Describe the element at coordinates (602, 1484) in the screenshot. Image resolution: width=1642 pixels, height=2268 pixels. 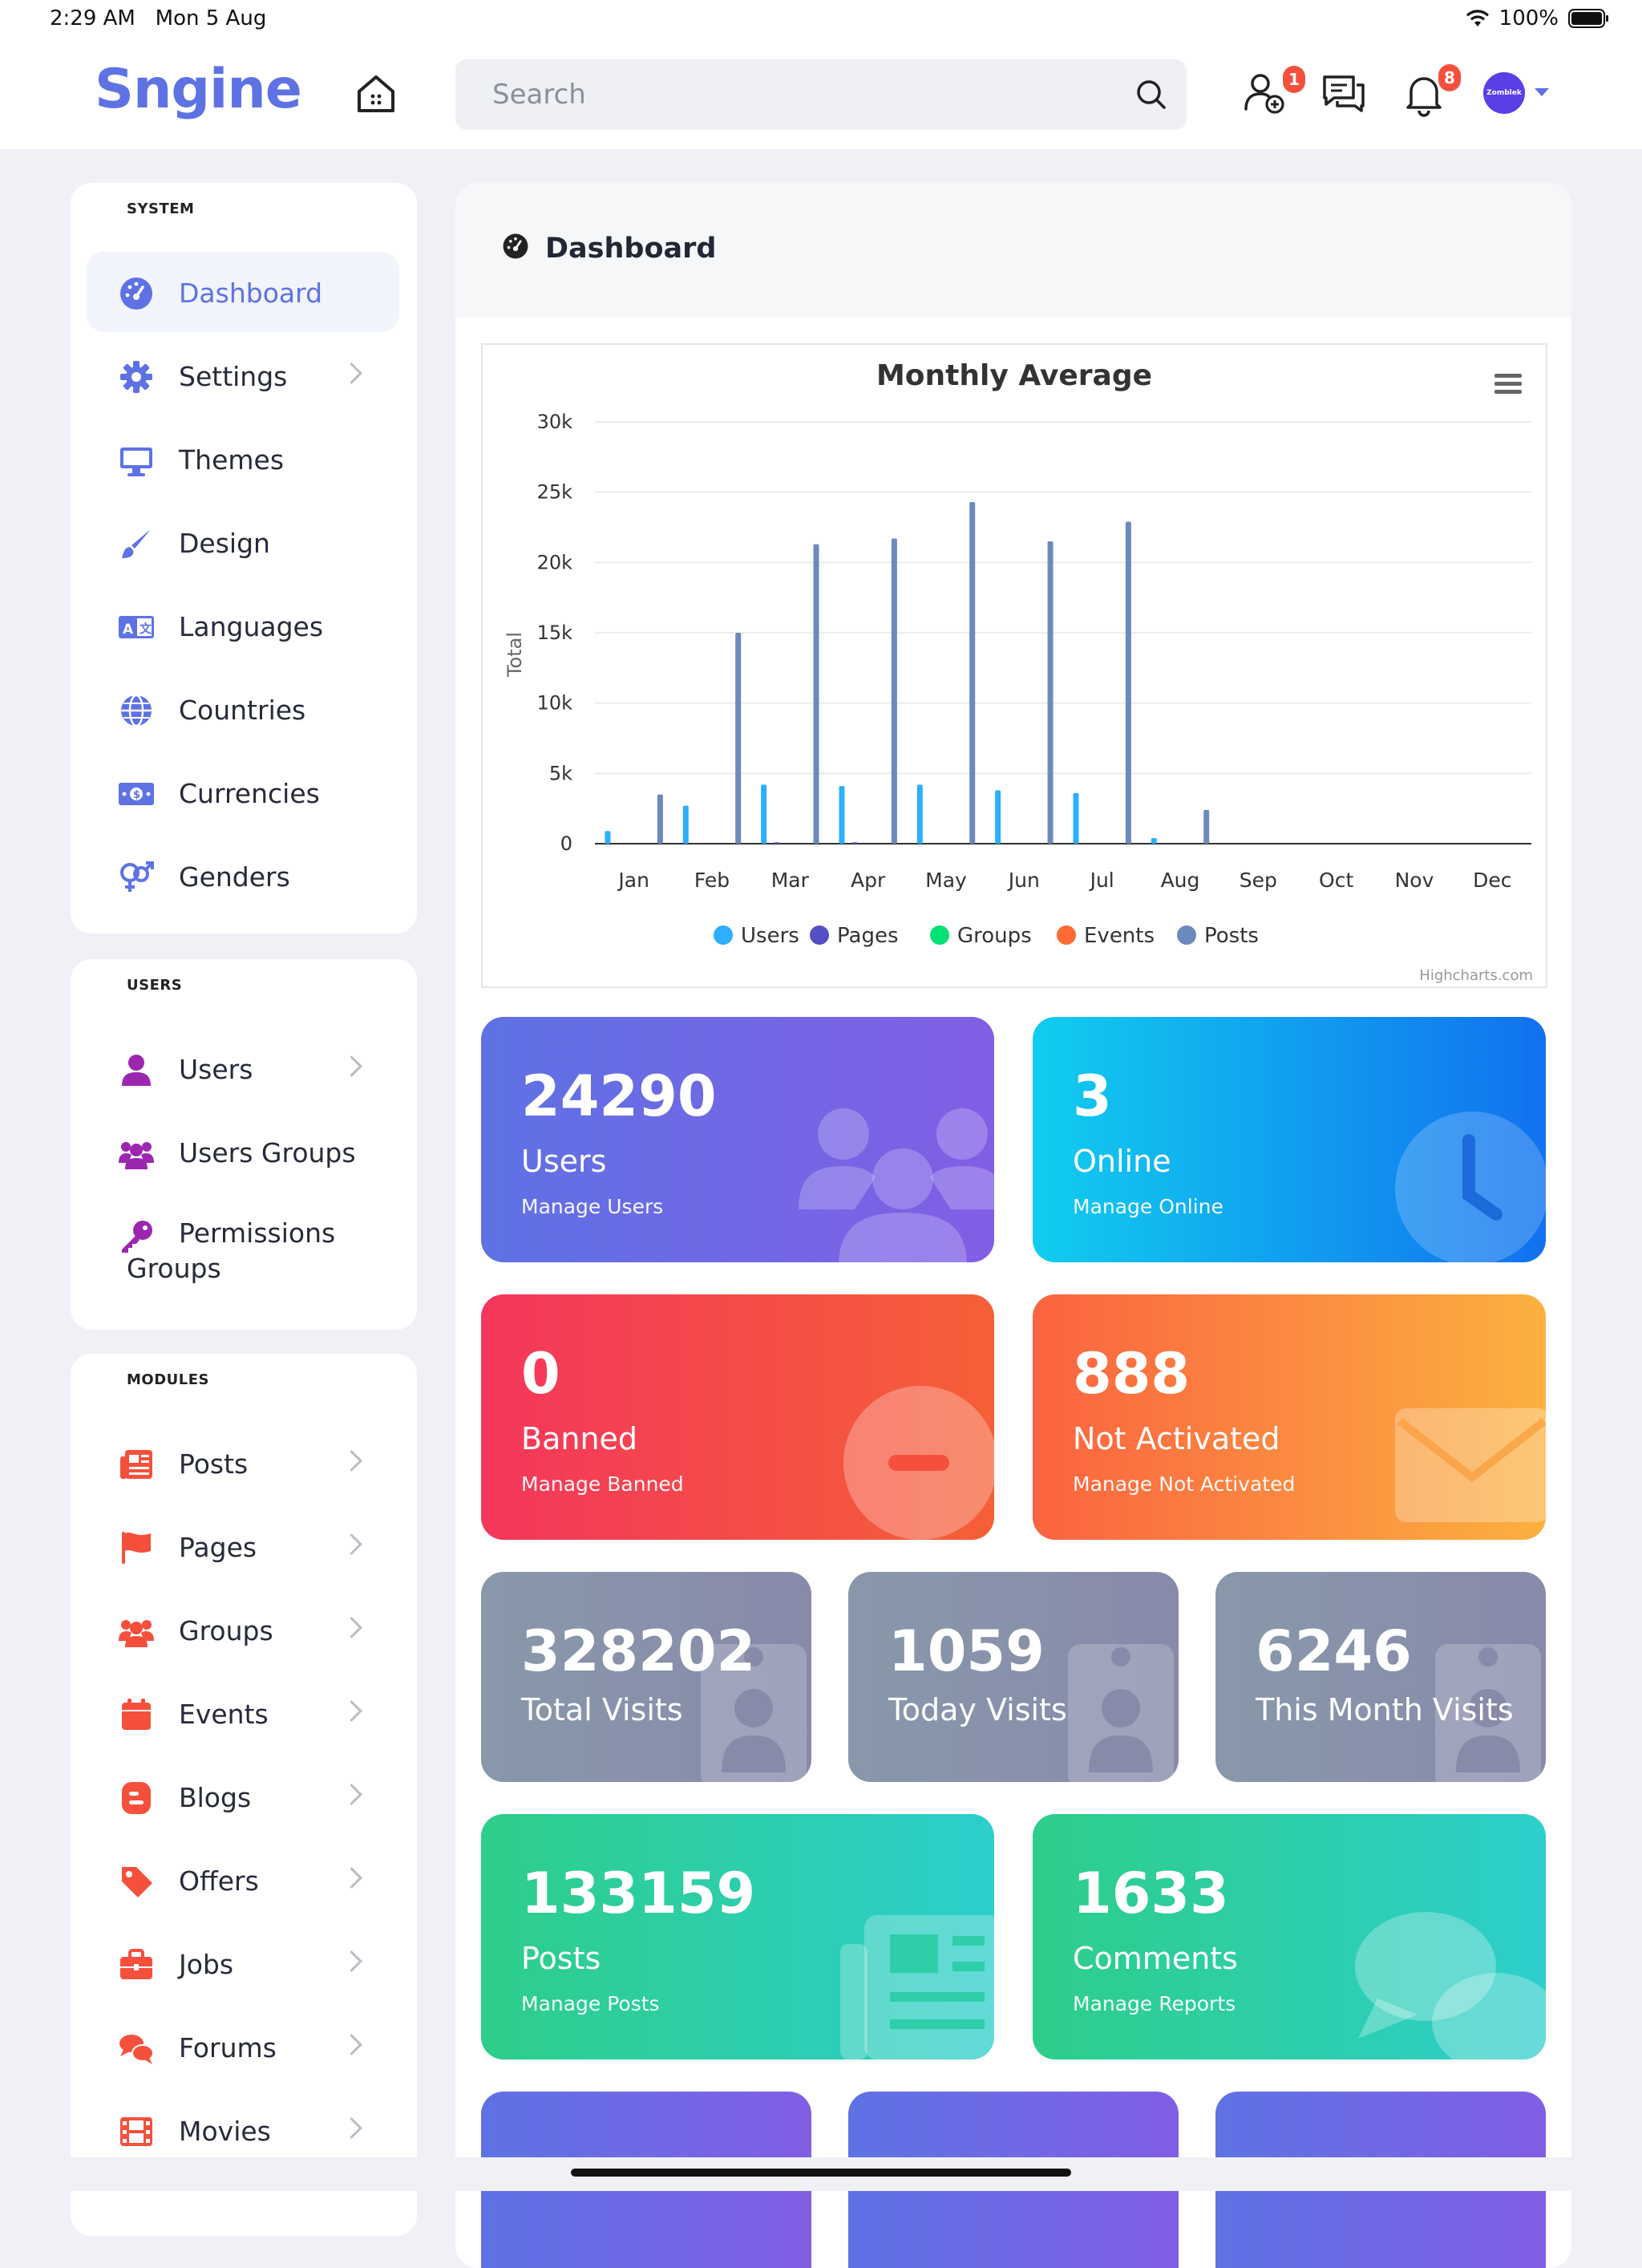
I see `manage-banned-link: Manage Banned` at that location.